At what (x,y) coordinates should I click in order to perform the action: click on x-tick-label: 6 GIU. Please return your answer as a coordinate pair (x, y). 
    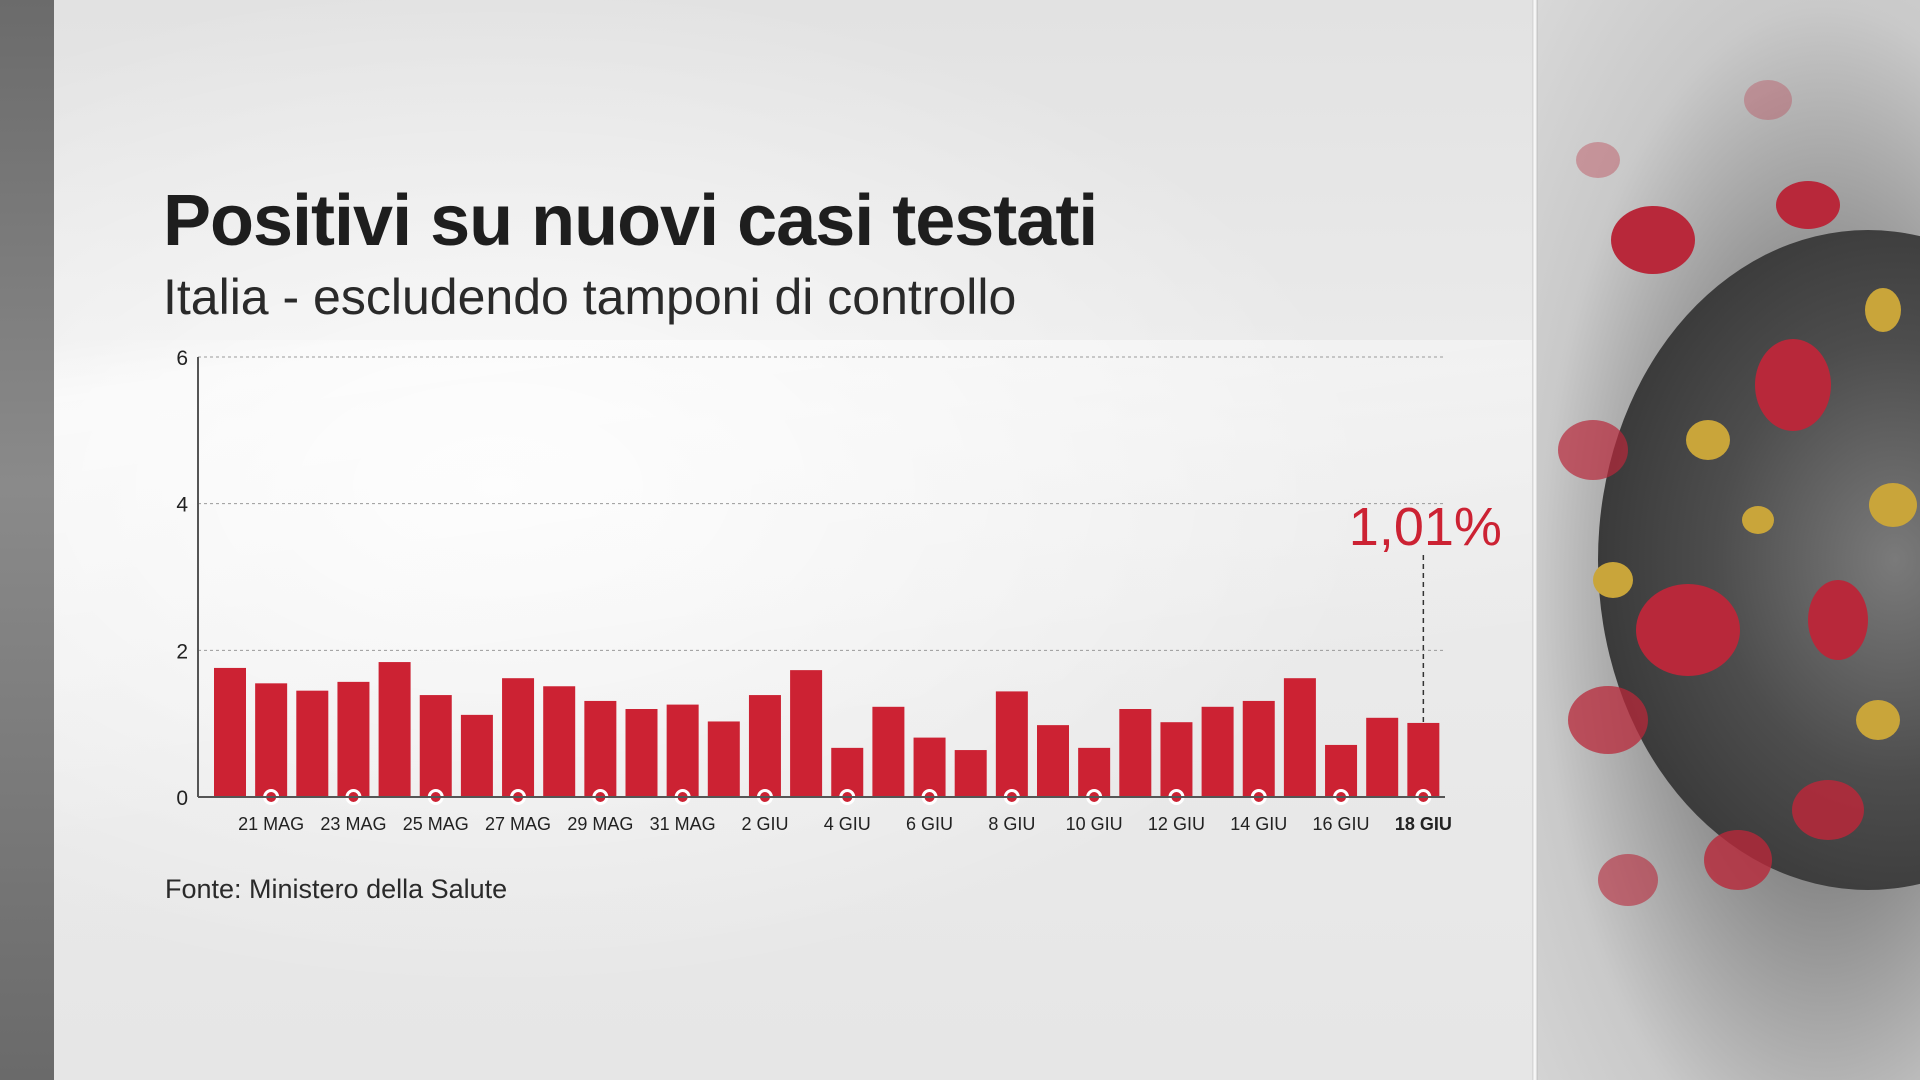
    Looking at the image, I should click on (929, 824).